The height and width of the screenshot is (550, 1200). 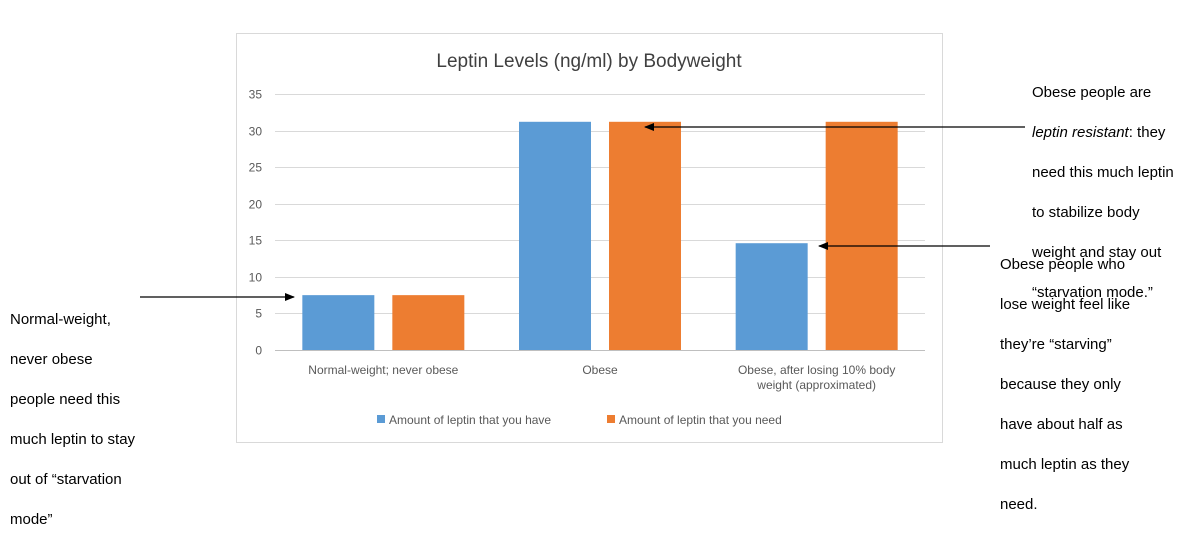 I want to click on annotation-line: they’re “starving”, so click(x=1056, y=344).